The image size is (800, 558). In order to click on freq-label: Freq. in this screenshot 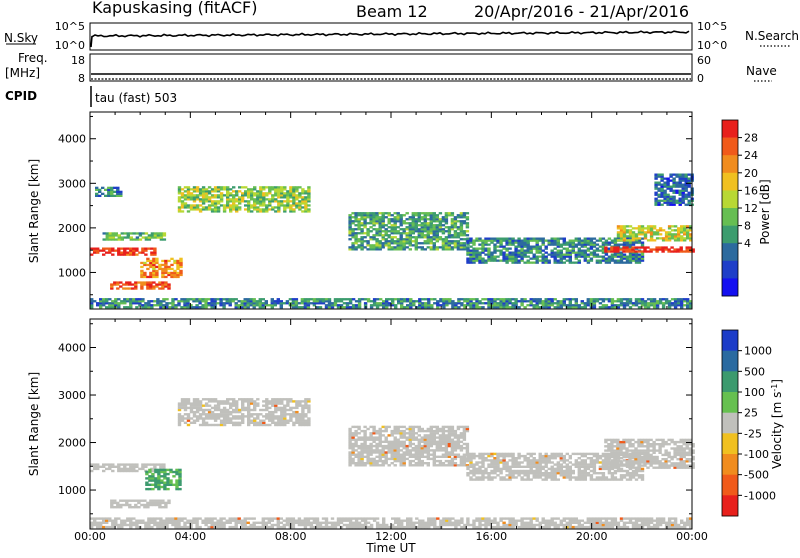, I will do `click(33, 58)`.